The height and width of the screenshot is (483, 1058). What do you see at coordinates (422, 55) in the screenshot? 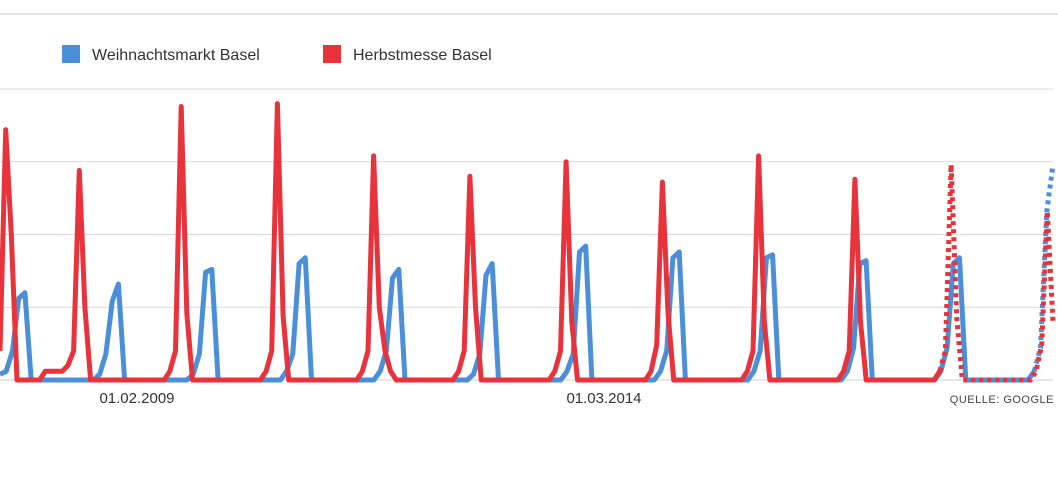
I see `legend-label-herbstmesse: Herbstmesse Basel` at bounding box center [422, 55].